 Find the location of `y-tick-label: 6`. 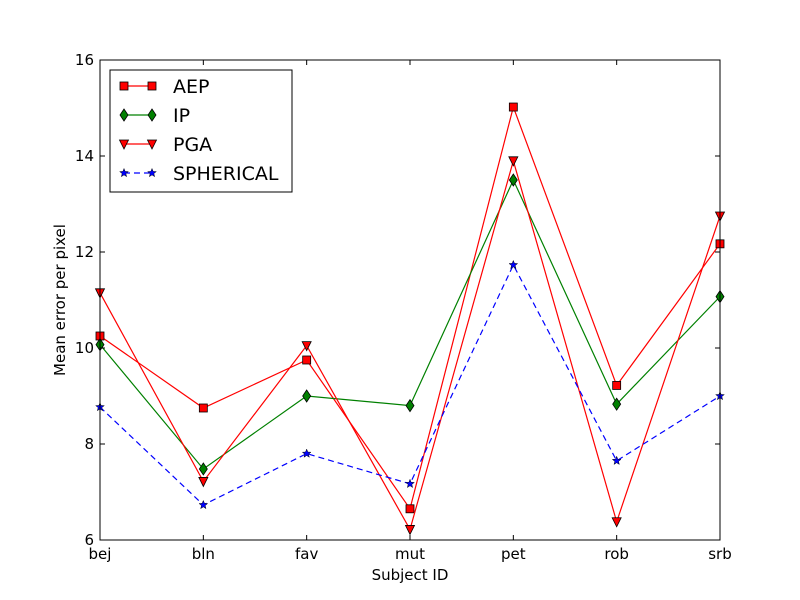

y-tick-label: 6 is located at coordinates (89, 540).